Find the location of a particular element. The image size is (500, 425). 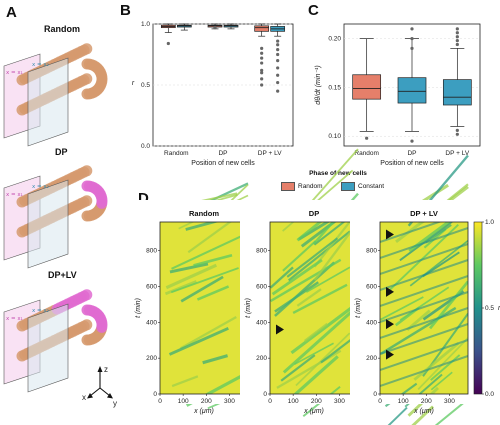

legend-item-constant: Constant is located at coordinates (362, 186).